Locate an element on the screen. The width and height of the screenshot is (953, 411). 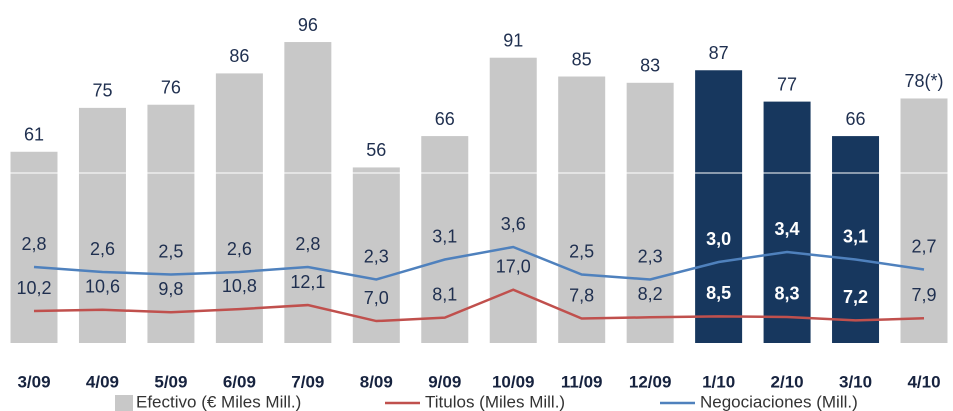
line-value-label: 3,0 is located at coordinates (718, 239).